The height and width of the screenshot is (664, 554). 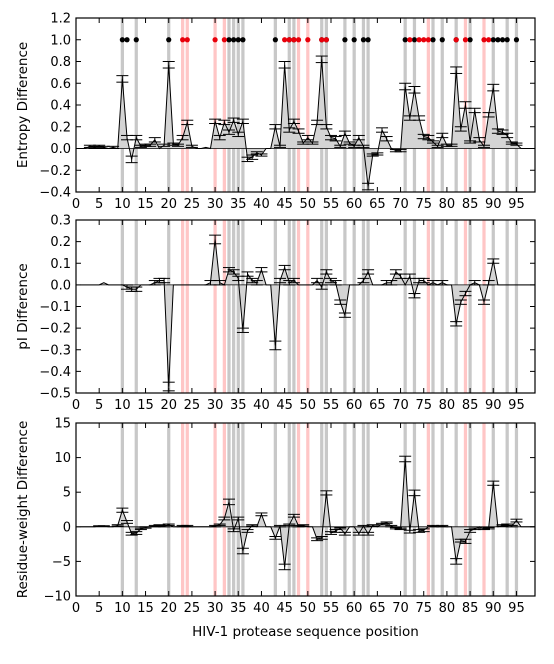 What do you see at coordinates (55, 171) in the screenshot?
I see `y-tick-label: −0.2` at bounding box center [55, 171].